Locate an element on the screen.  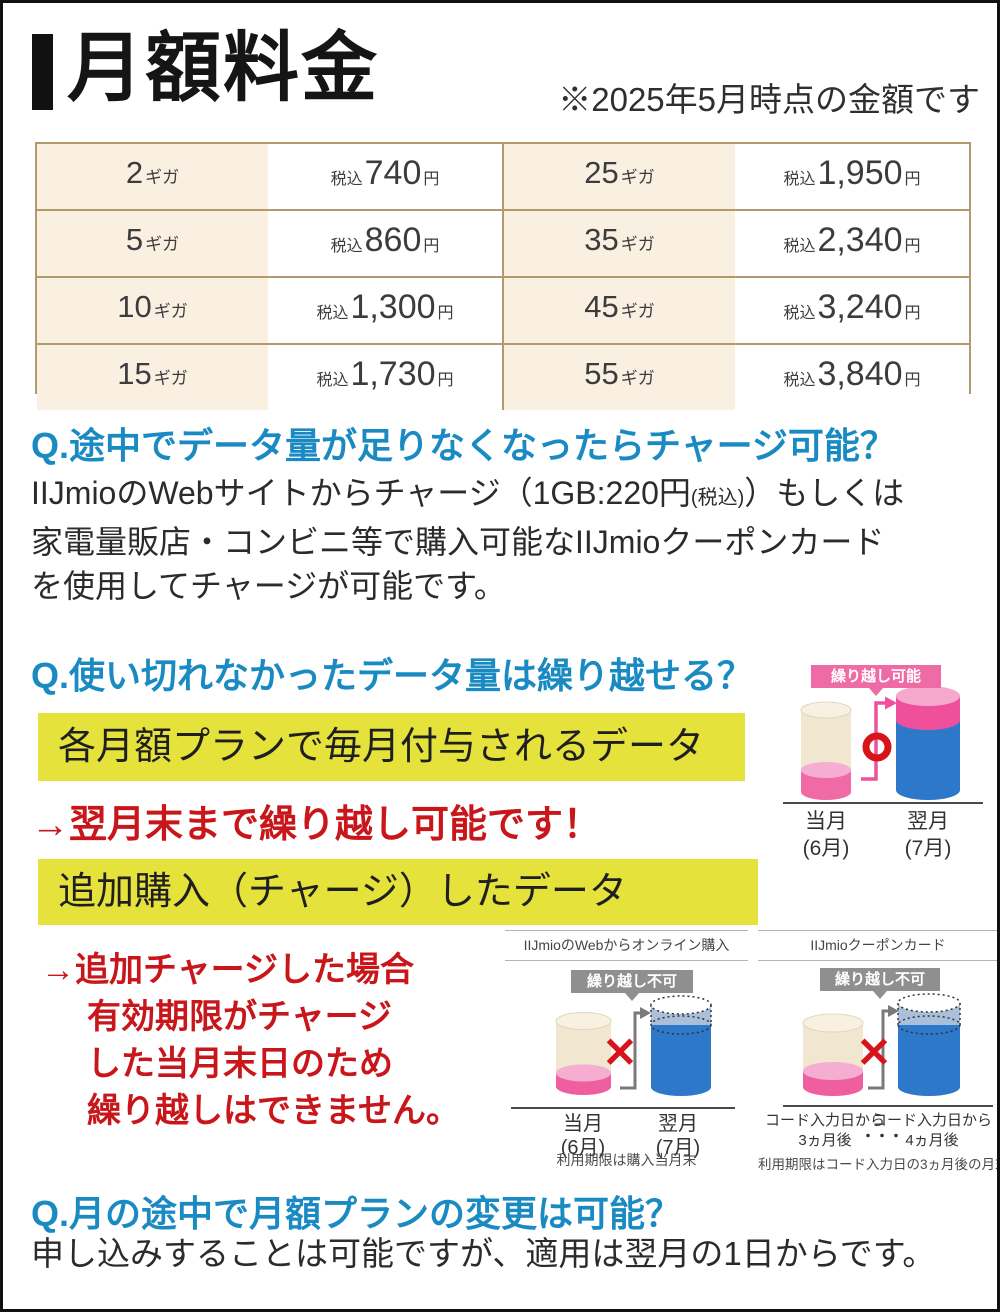
answer-line: を使用してチャージが可能です。 is located at coordinates (268, 586).